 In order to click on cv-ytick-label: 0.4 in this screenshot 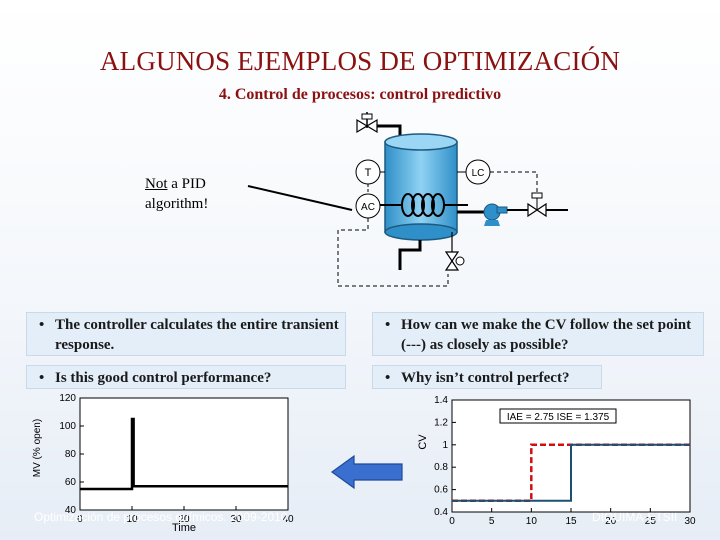, I will do `click(441, 512)`.